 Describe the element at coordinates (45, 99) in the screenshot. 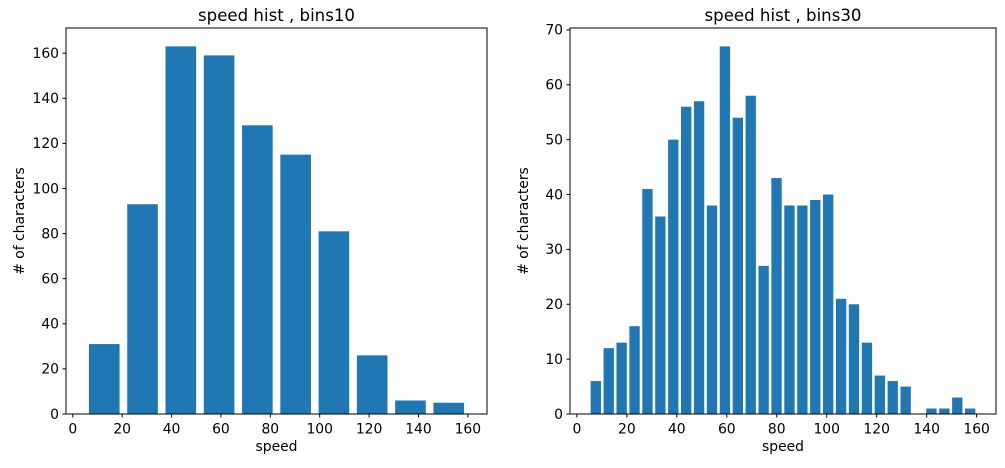

I see `y-tick-label: 140` at that location.